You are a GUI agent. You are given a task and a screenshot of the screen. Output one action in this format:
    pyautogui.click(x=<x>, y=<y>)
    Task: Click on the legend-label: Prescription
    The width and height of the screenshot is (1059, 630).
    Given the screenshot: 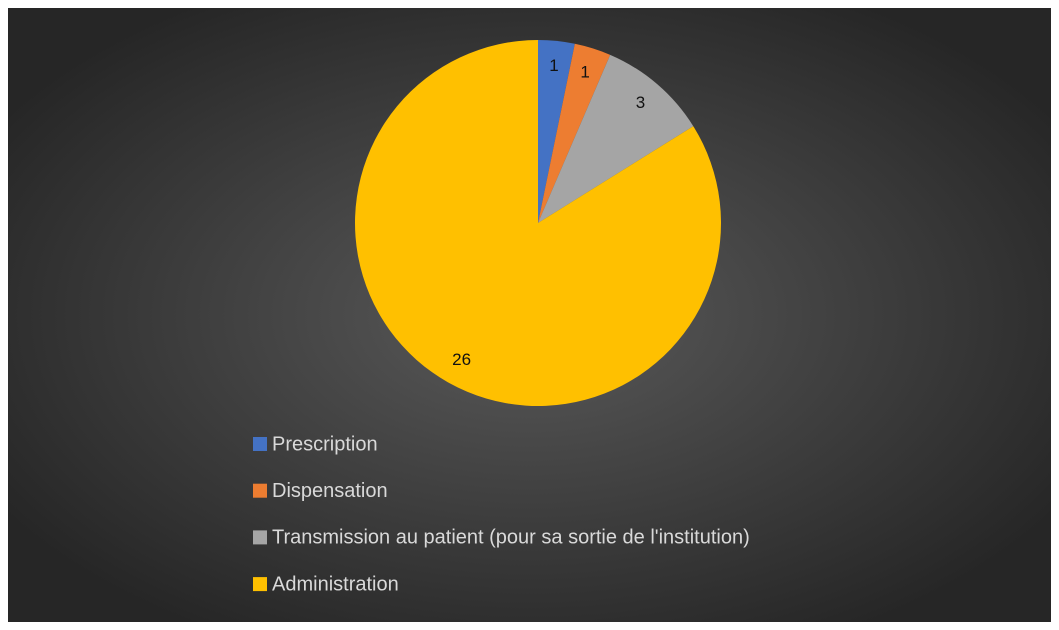 What is the action you would take?
    pyautogui.click(x=325, y=444)
    